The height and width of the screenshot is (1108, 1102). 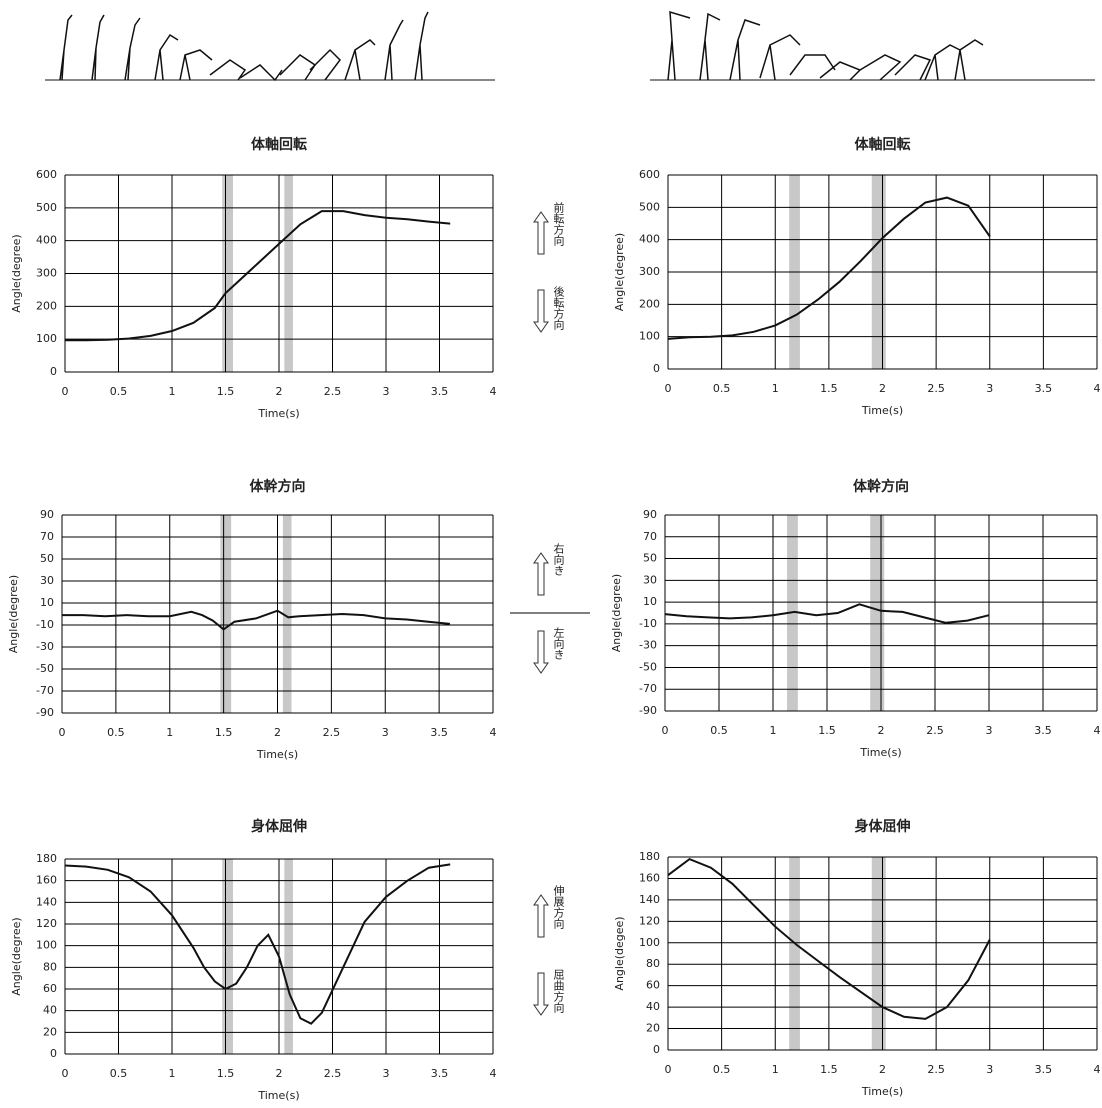 I want to click on y-tick-label: 140, so click(x=46, y=901).